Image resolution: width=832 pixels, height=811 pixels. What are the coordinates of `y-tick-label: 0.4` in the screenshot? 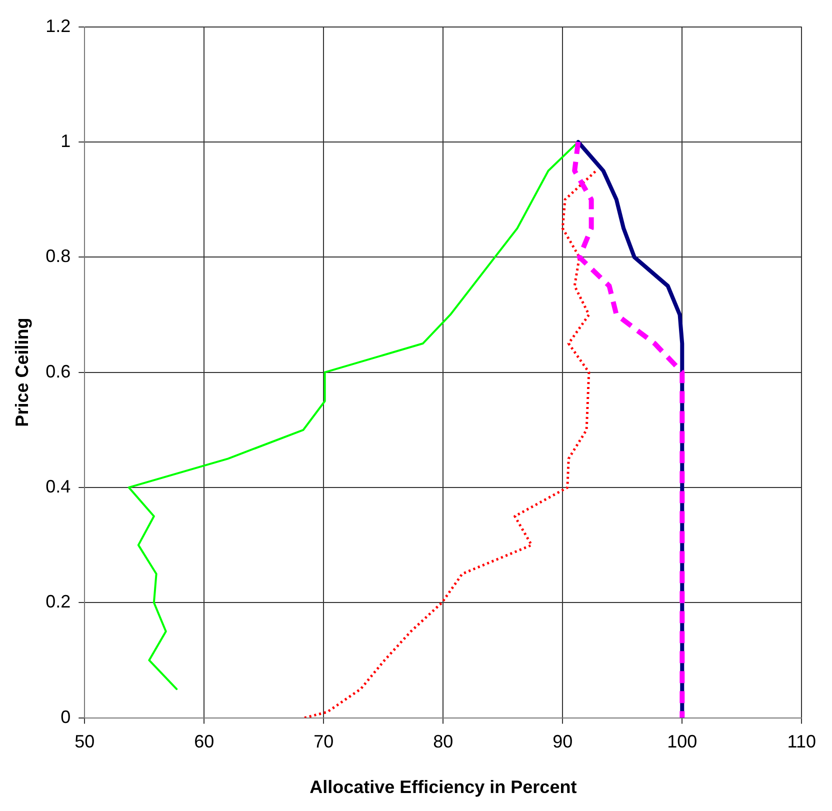 It's located at (58, 486).